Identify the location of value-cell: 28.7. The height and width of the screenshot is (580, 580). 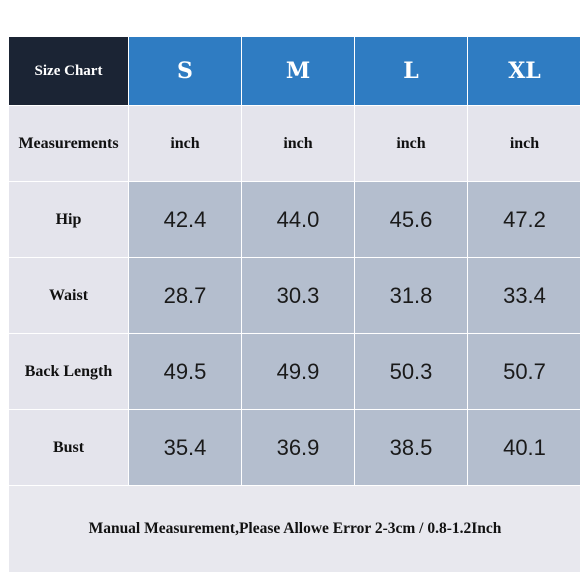
(185, 295).